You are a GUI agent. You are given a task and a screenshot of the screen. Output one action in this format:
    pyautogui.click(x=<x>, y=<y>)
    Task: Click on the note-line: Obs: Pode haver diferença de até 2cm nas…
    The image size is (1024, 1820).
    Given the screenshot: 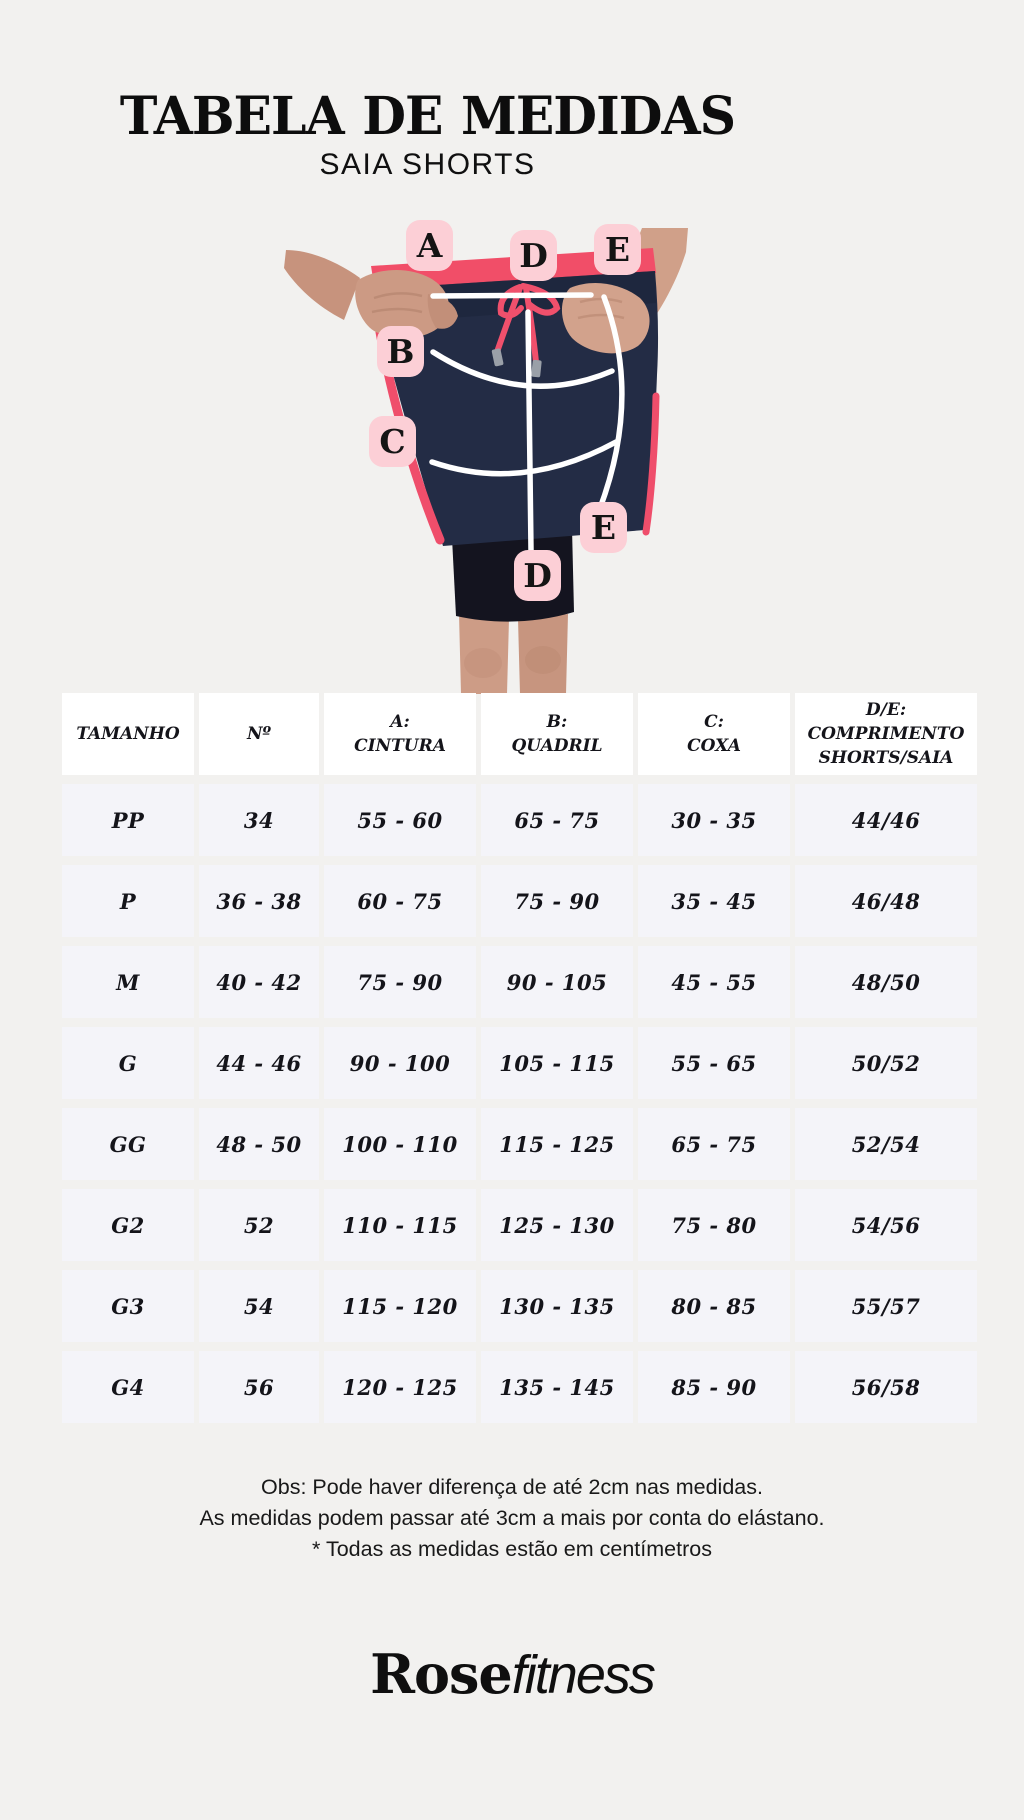 What is the action you would take?
    pyautogui.click(x=512, y=1487)
    